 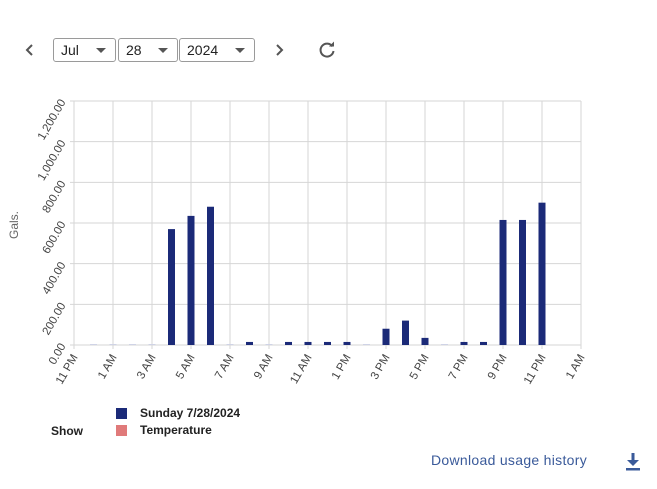 What do you see at coordinates (52, 120) in the screenshot?
I see `y-tick-label: 1,200.00` at bounding box center [52, 120].